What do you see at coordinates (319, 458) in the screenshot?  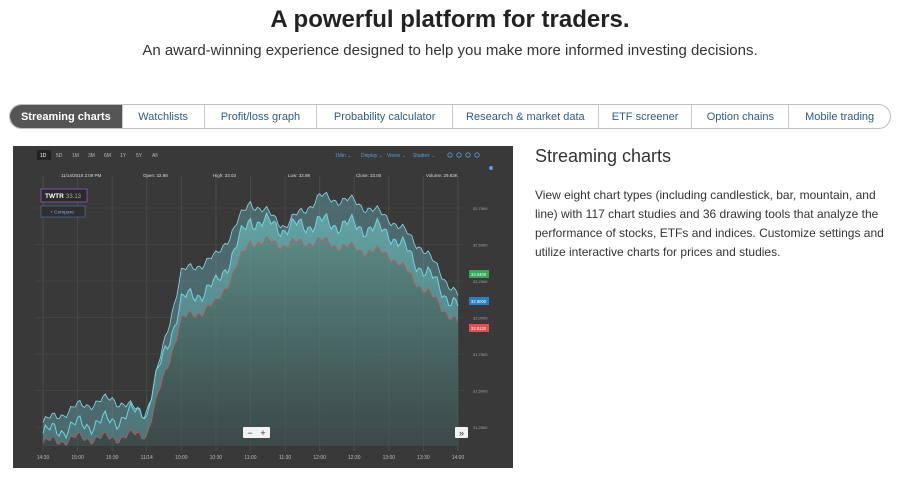 I see `x-tick-label: 12:00` at bounding box center [319, 458].